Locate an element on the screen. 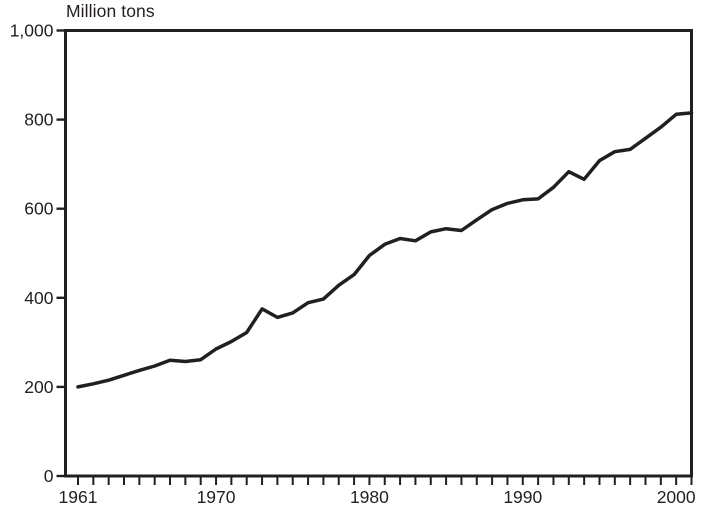  y-tick-label: 600 is located at coordinates (38, 209).